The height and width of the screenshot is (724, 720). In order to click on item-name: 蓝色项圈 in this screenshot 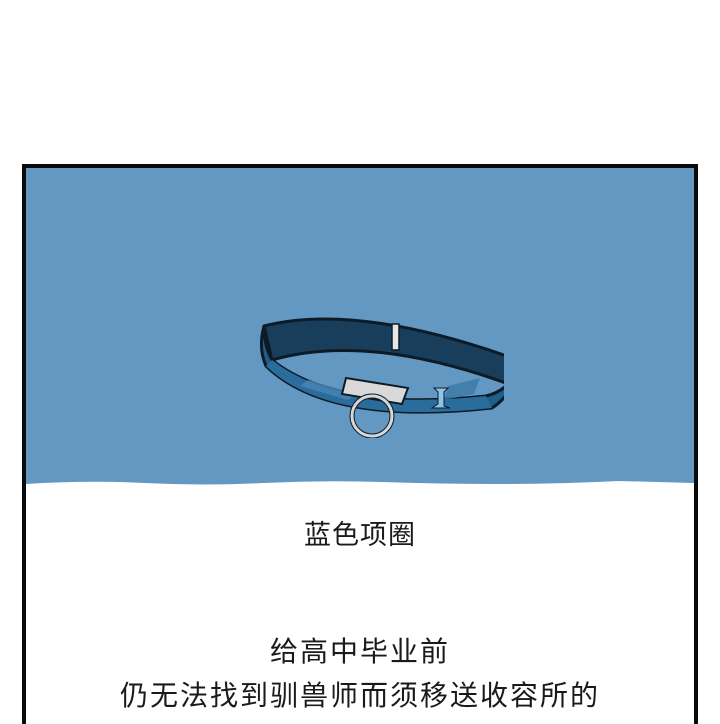, I will do `click(360, 535)`.